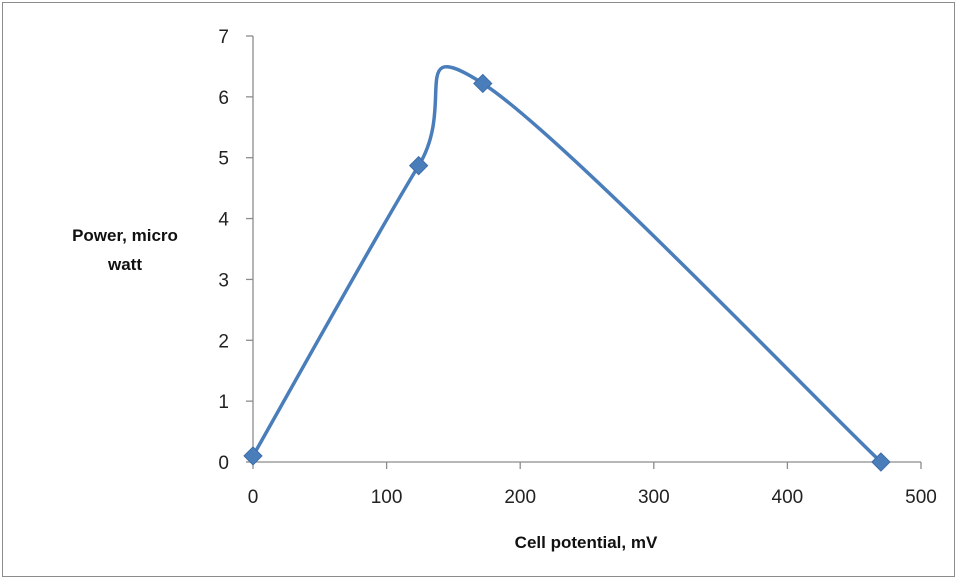 This screenshot has height=581, width=960. I want to click on y-tick-label: 6, so click(223, 98).